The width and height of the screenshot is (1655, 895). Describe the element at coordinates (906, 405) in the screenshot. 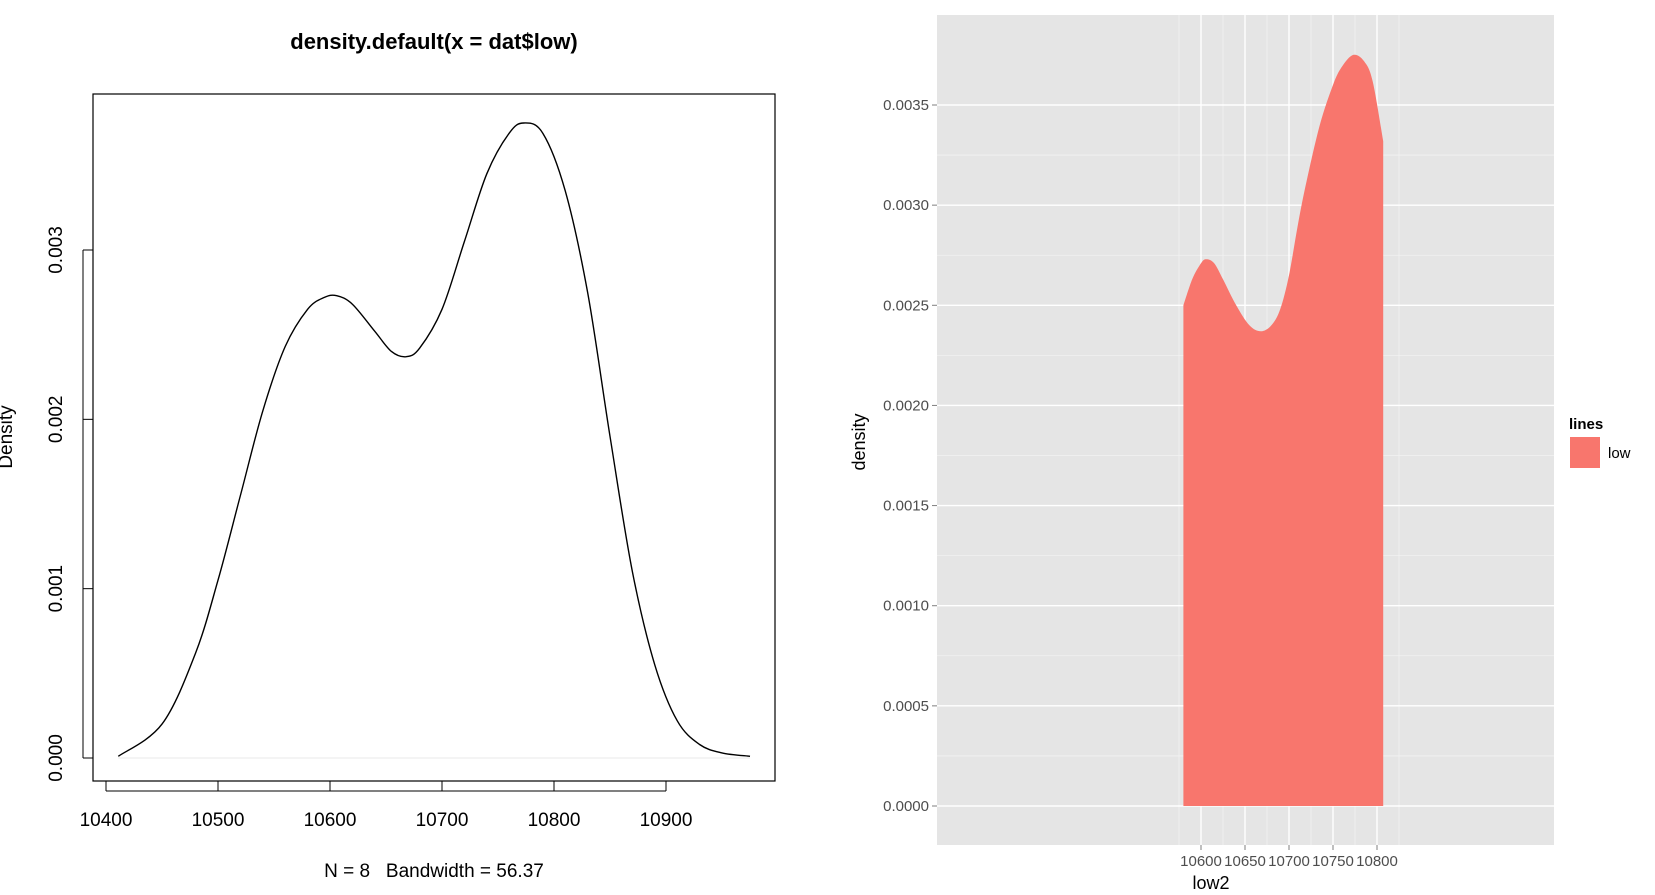

I see `right-y-tick-label: 0.0020` at that location.